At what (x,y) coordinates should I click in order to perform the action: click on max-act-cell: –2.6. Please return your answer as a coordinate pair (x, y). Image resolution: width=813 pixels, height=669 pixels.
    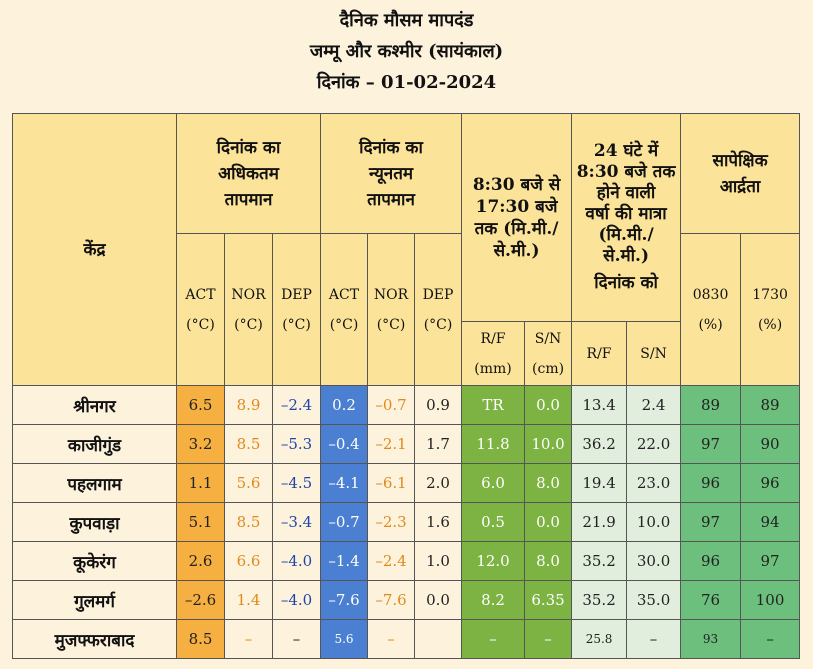
    Looking at the image, I should click on (200, 600).